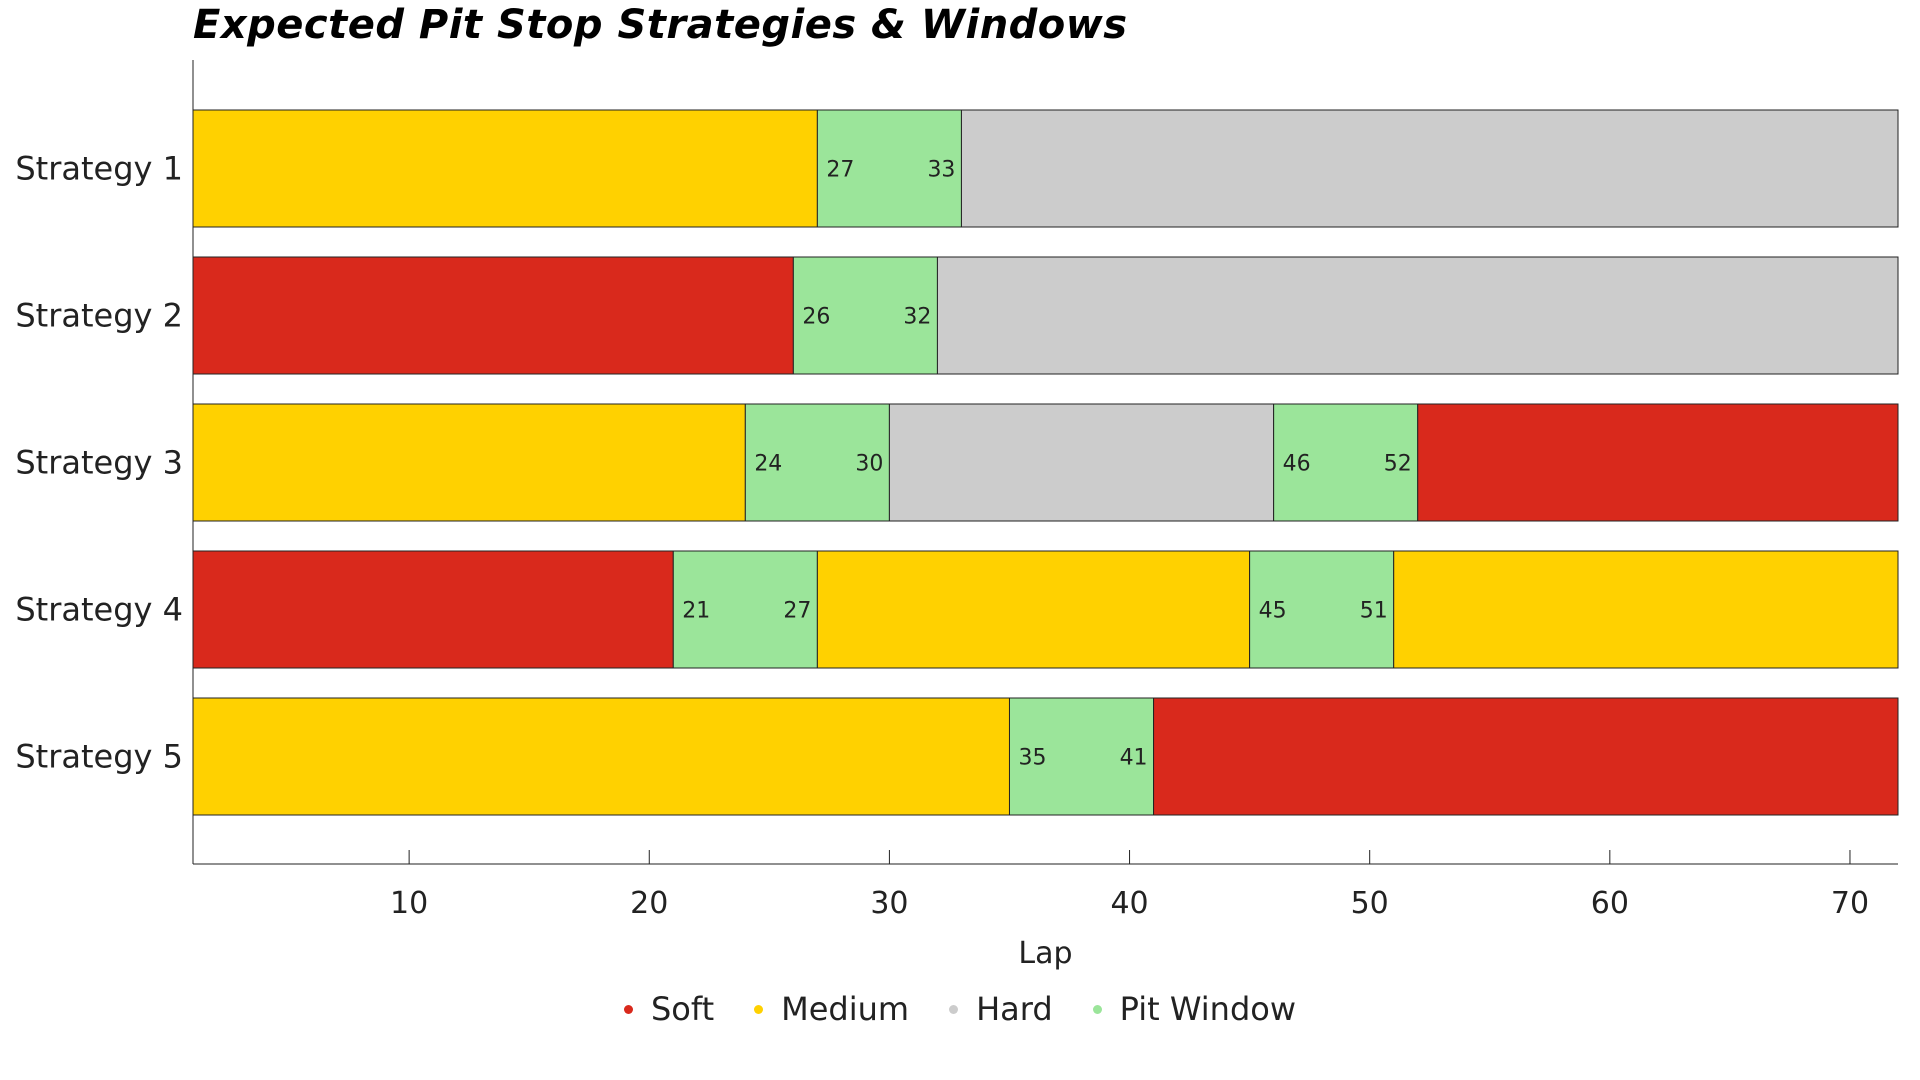  Describe the element at coordinates (1134, 758) in the screenshot. I see `pit-window-end-label: 41` at that location.